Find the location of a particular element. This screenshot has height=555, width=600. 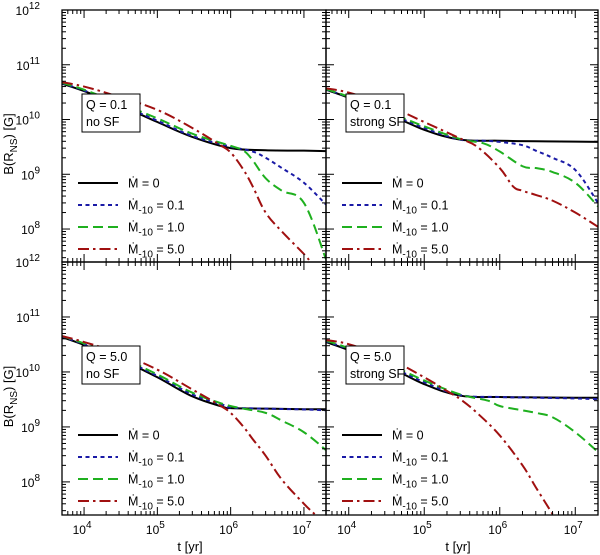

legend-label-mdot10-top-right: Ṁ-10 = 1.0 is located at coordinates (420, 230).